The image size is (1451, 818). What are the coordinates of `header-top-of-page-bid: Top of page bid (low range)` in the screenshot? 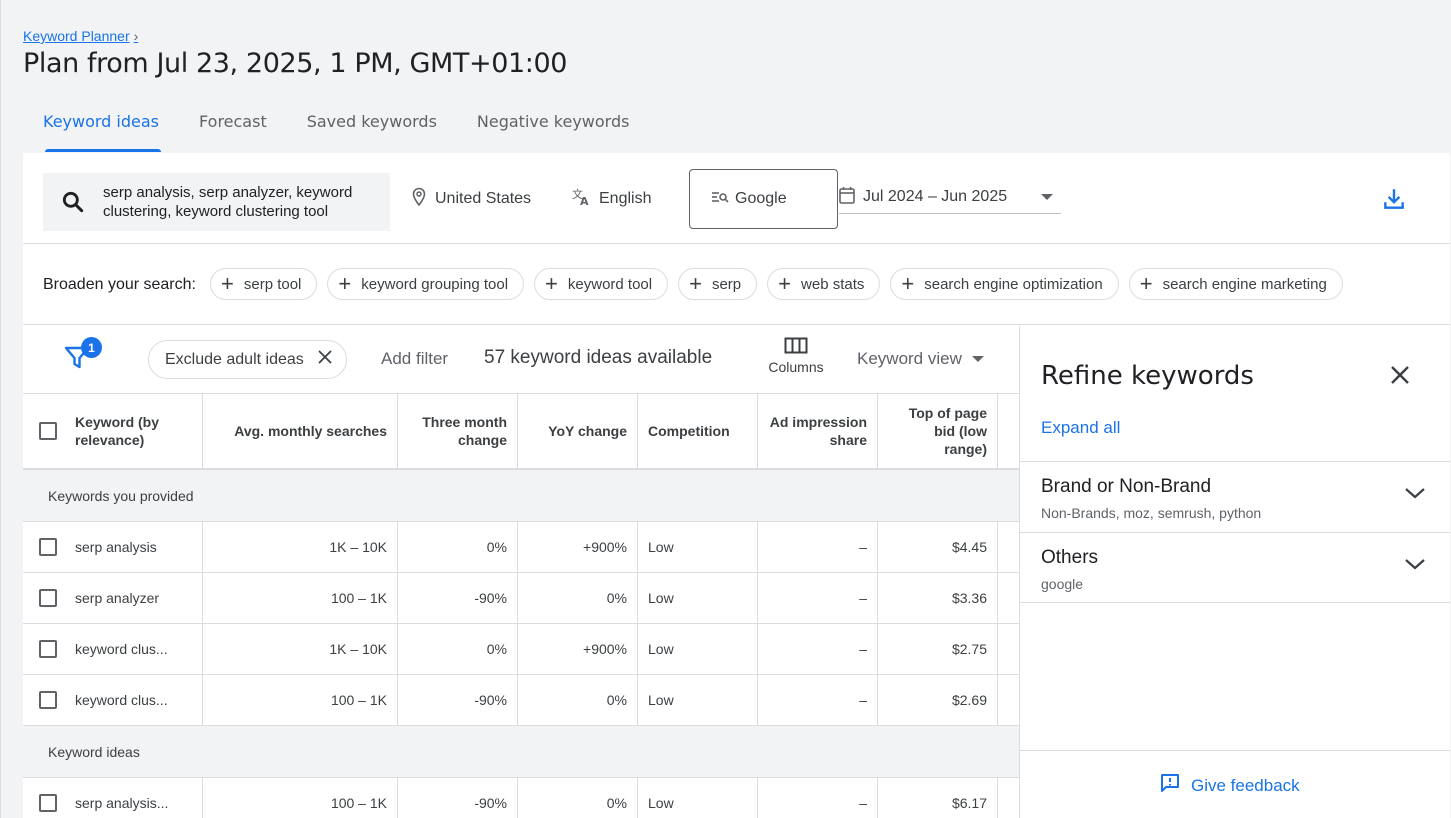 It's located at (938, 431).